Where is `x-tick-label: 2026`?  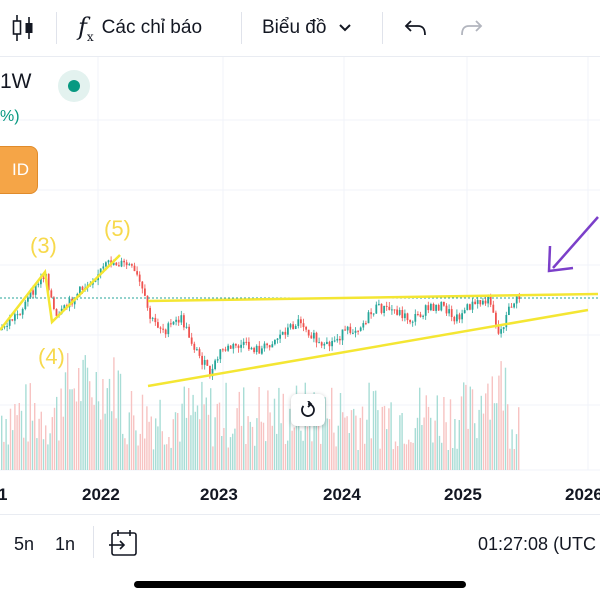 x-tick-label: 2026 is located at coordinates (582, 494).